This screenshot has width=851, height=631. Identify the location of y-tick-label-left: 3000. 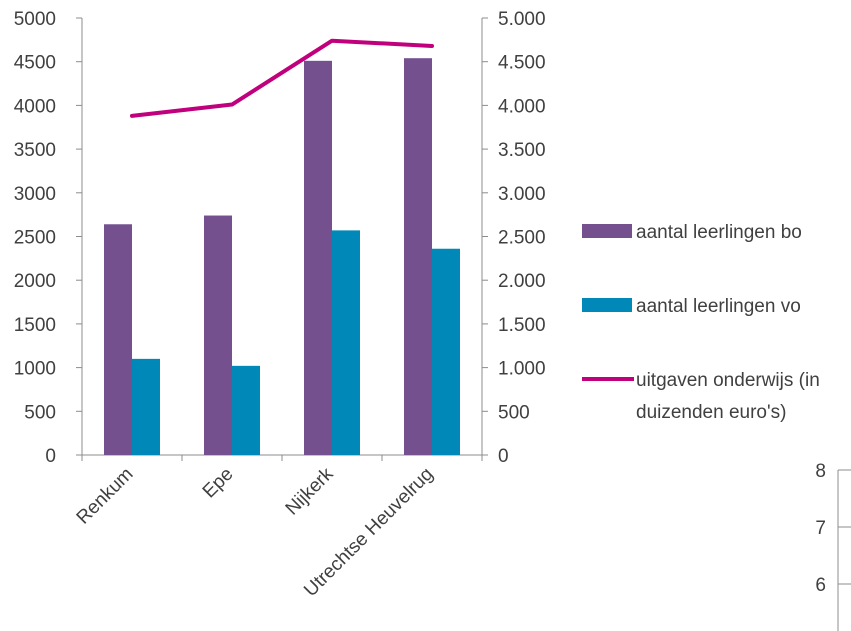
(35, 194).